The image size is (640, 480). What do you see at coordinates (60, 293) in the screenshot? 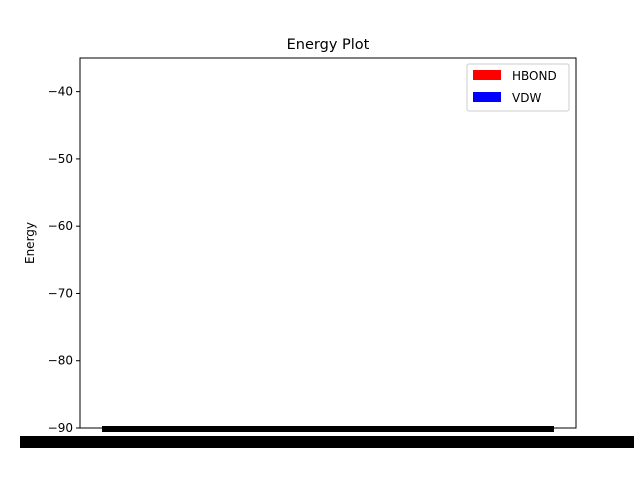
I see `y-tick-label: −70` at bounding box center [60, 293].